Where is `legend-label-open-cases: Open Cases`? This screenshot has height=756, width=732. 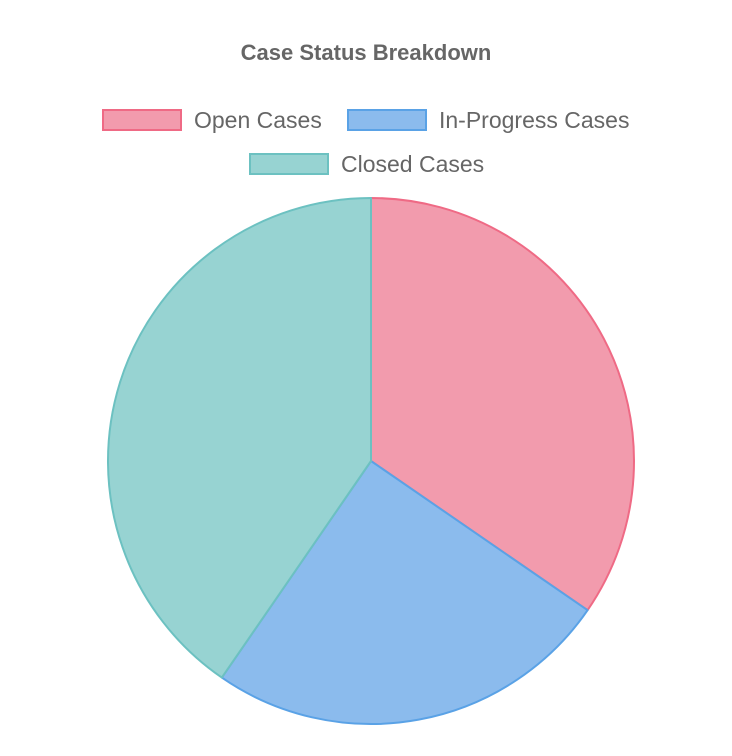
legend-label-open-cases: Open Cases is located at coordinates (258, 119).